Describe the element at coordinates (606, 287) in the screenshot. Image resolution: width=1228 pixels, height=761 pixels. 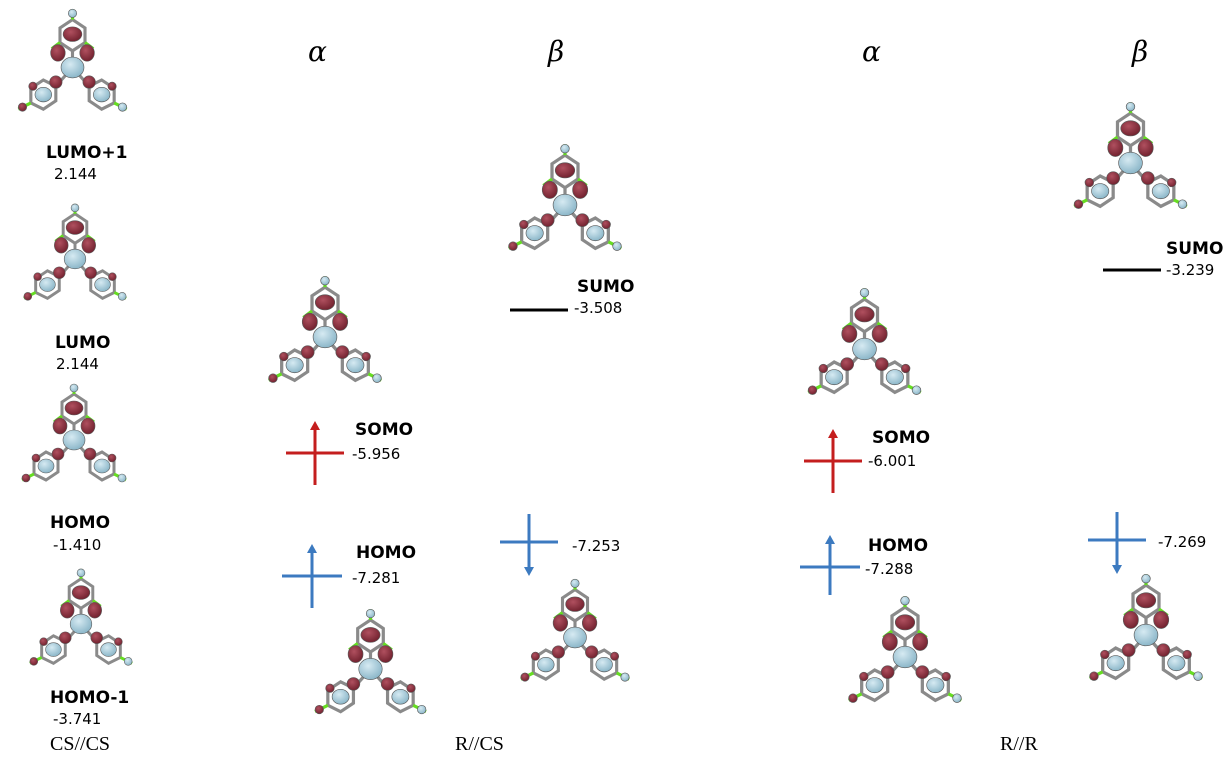
I see `rcs-beta-sumo-label: SUMO` at that location.